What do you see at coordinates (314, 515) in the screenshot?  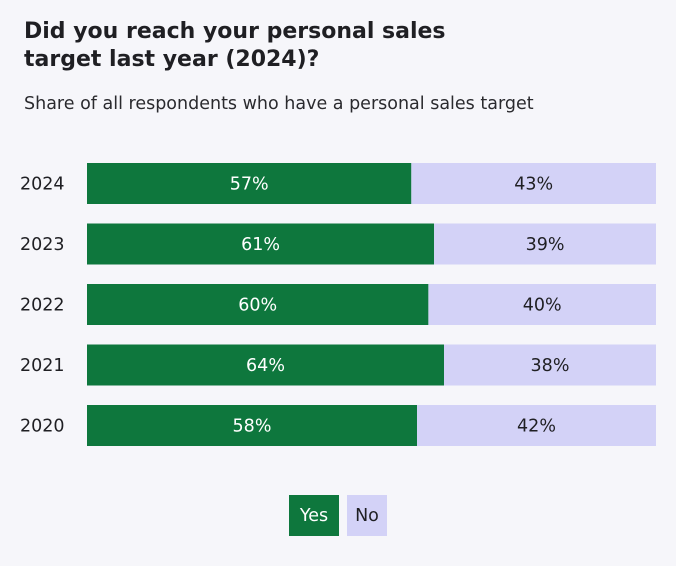 I see `legend-item-yes: Yes` at bounding box center [314, 515].